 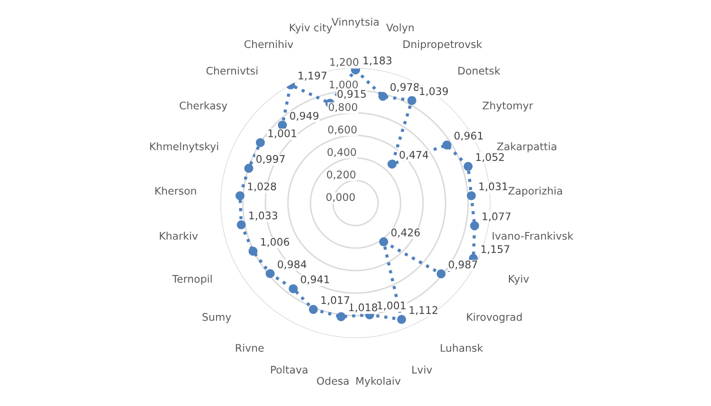 What do you see at coordinates (479, 70) in the screenshot?
I see `spoke-label: Donetsk` at bounding box center [479, 70].